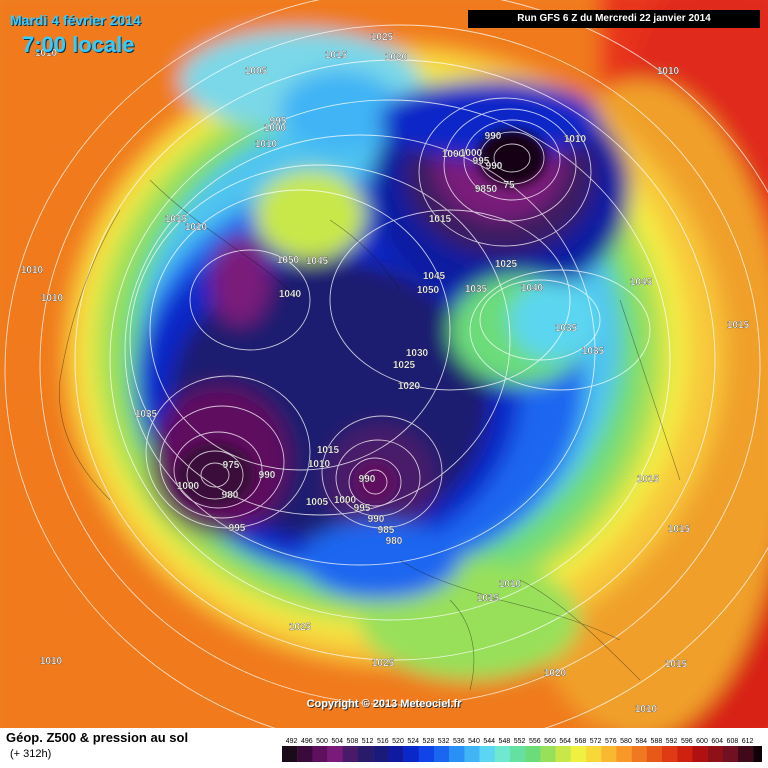  I want to click on scale-tick-label: 592, so click(672, 741).